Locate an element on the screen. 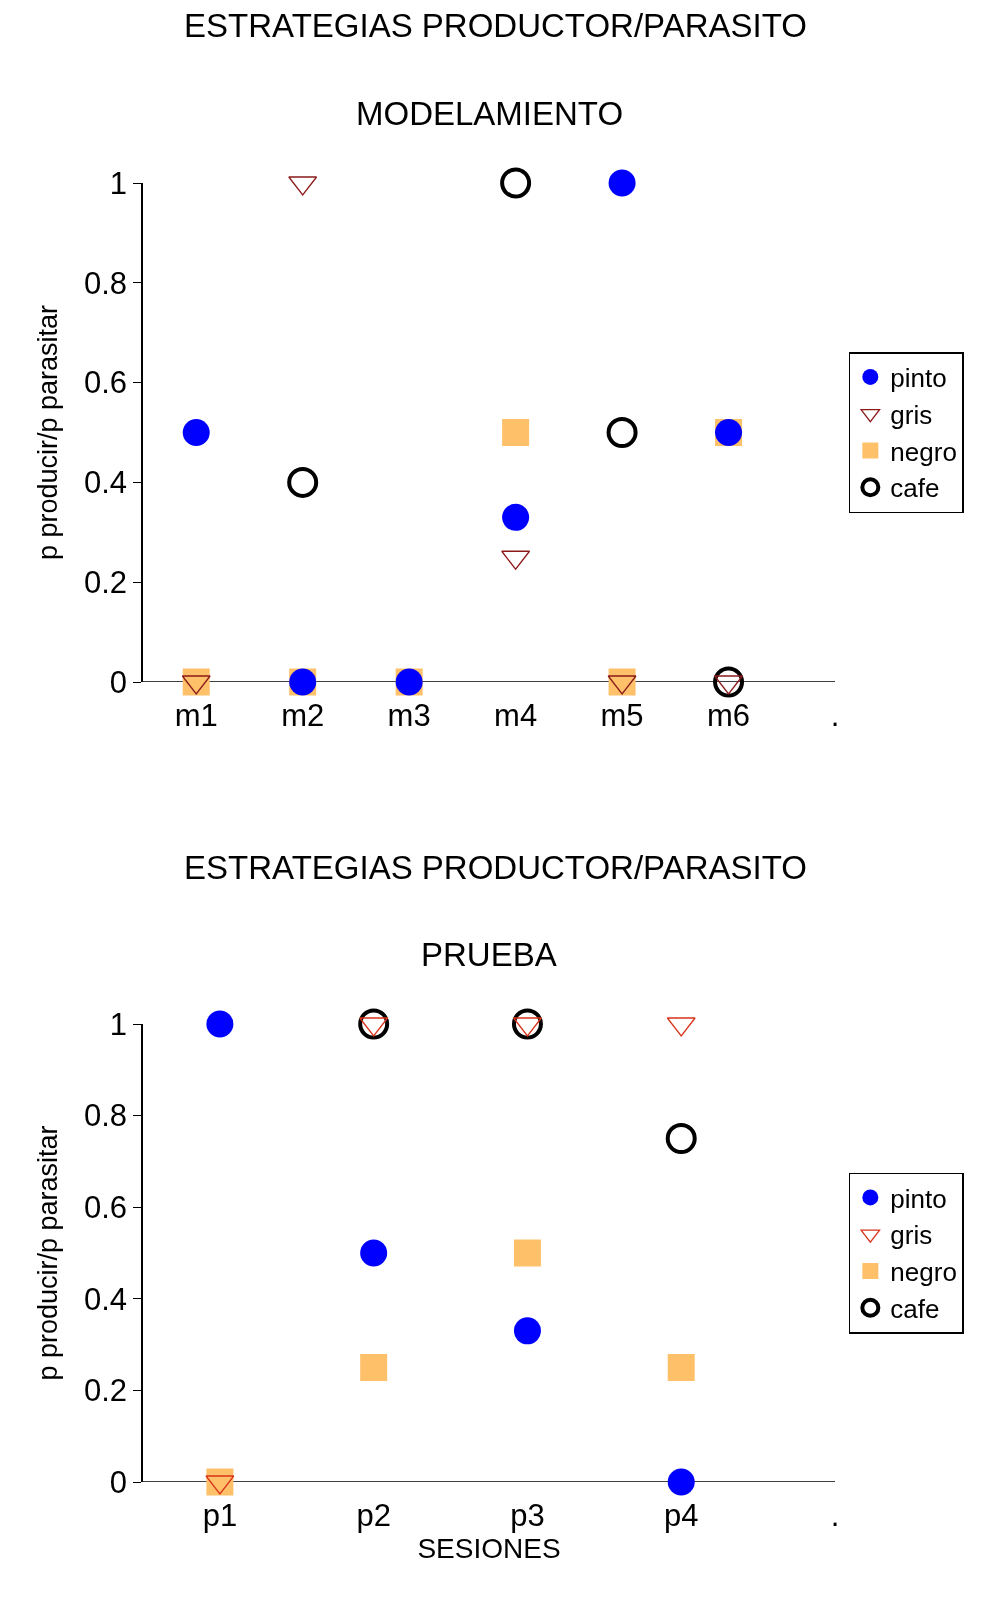 The image size is (991, 1624). x-tick-label: m1 is located at coordinates (196, 715).